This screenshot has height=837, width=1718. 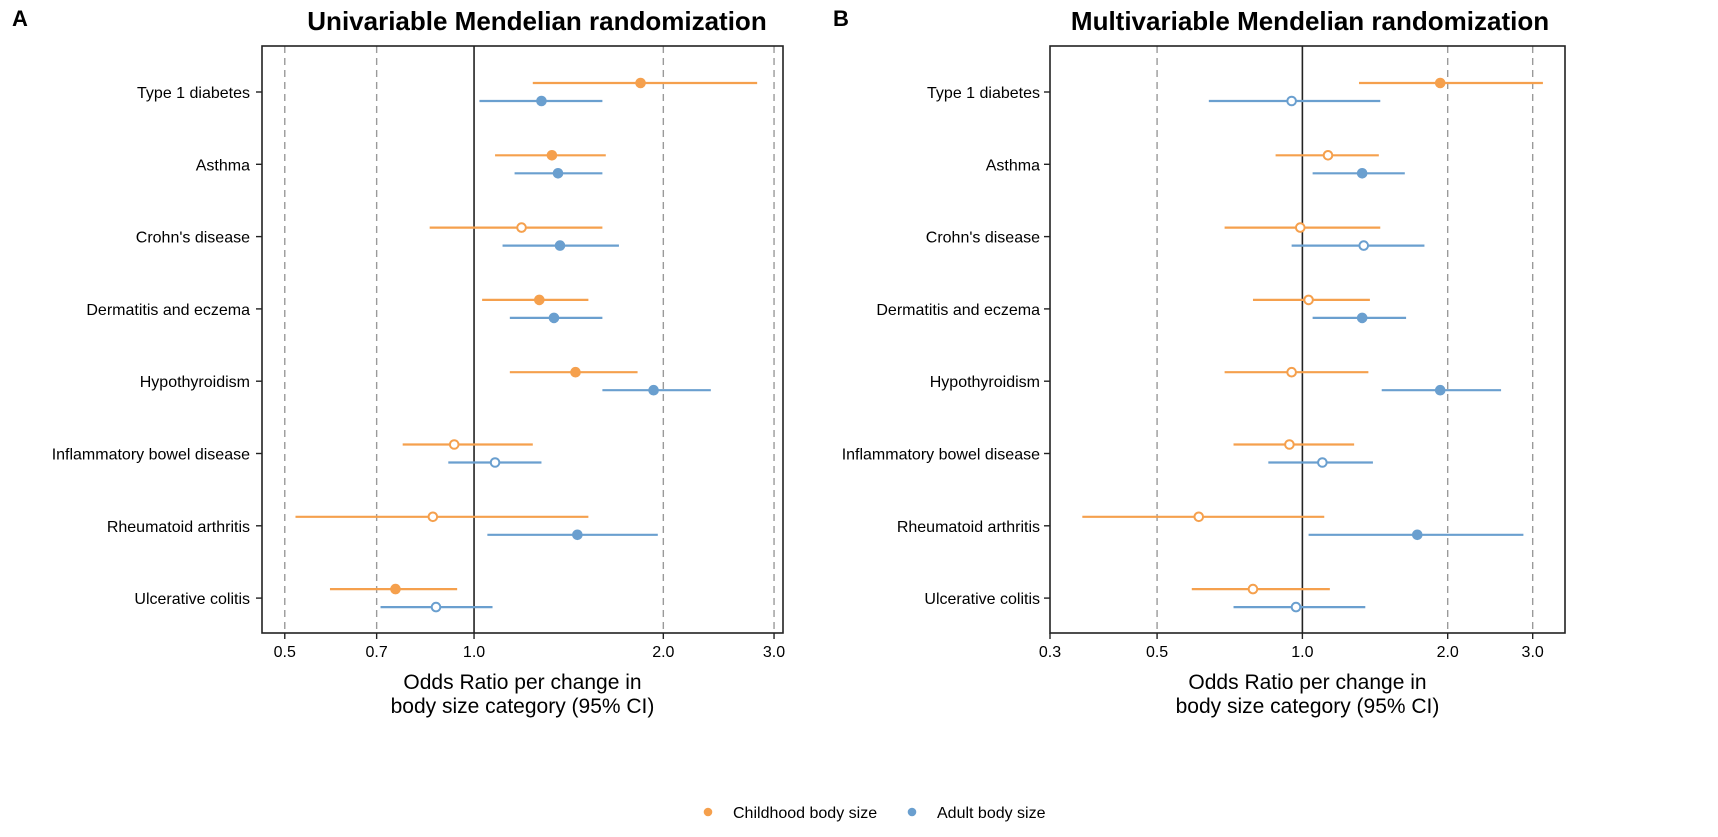 What do you see at coordinates (536, 21) in the screenshot?
I see `chart-title: Univariable Mendelian randomization` at bounding box center [536, 21].